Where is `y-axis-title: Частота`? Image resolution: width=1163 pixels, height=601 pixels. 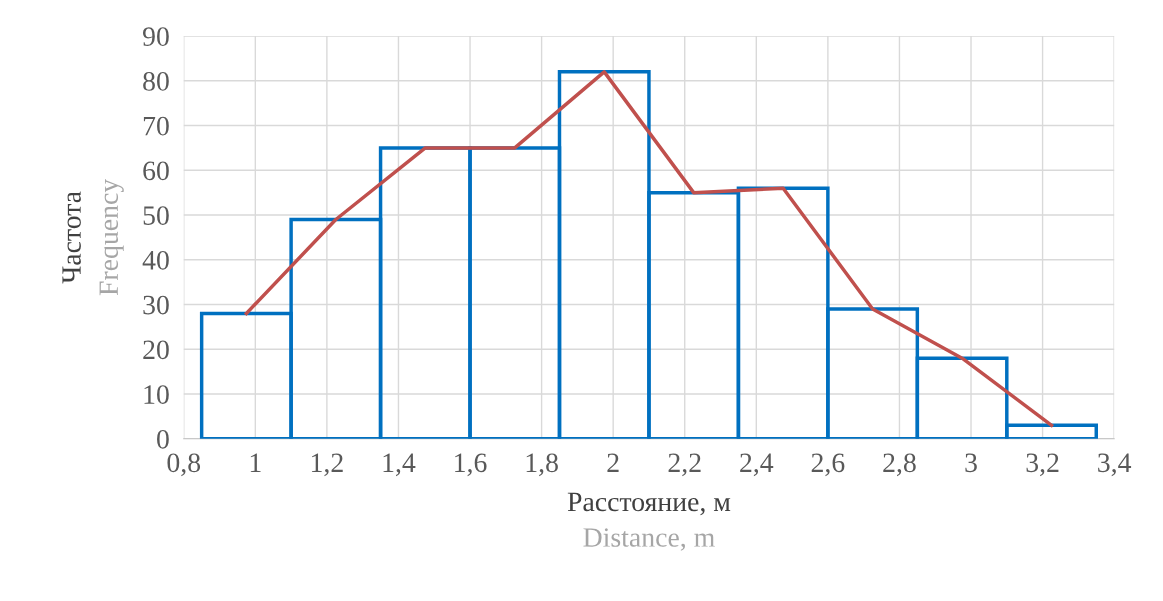 y-axis-title: Частота is located at coordinates (71, 237).